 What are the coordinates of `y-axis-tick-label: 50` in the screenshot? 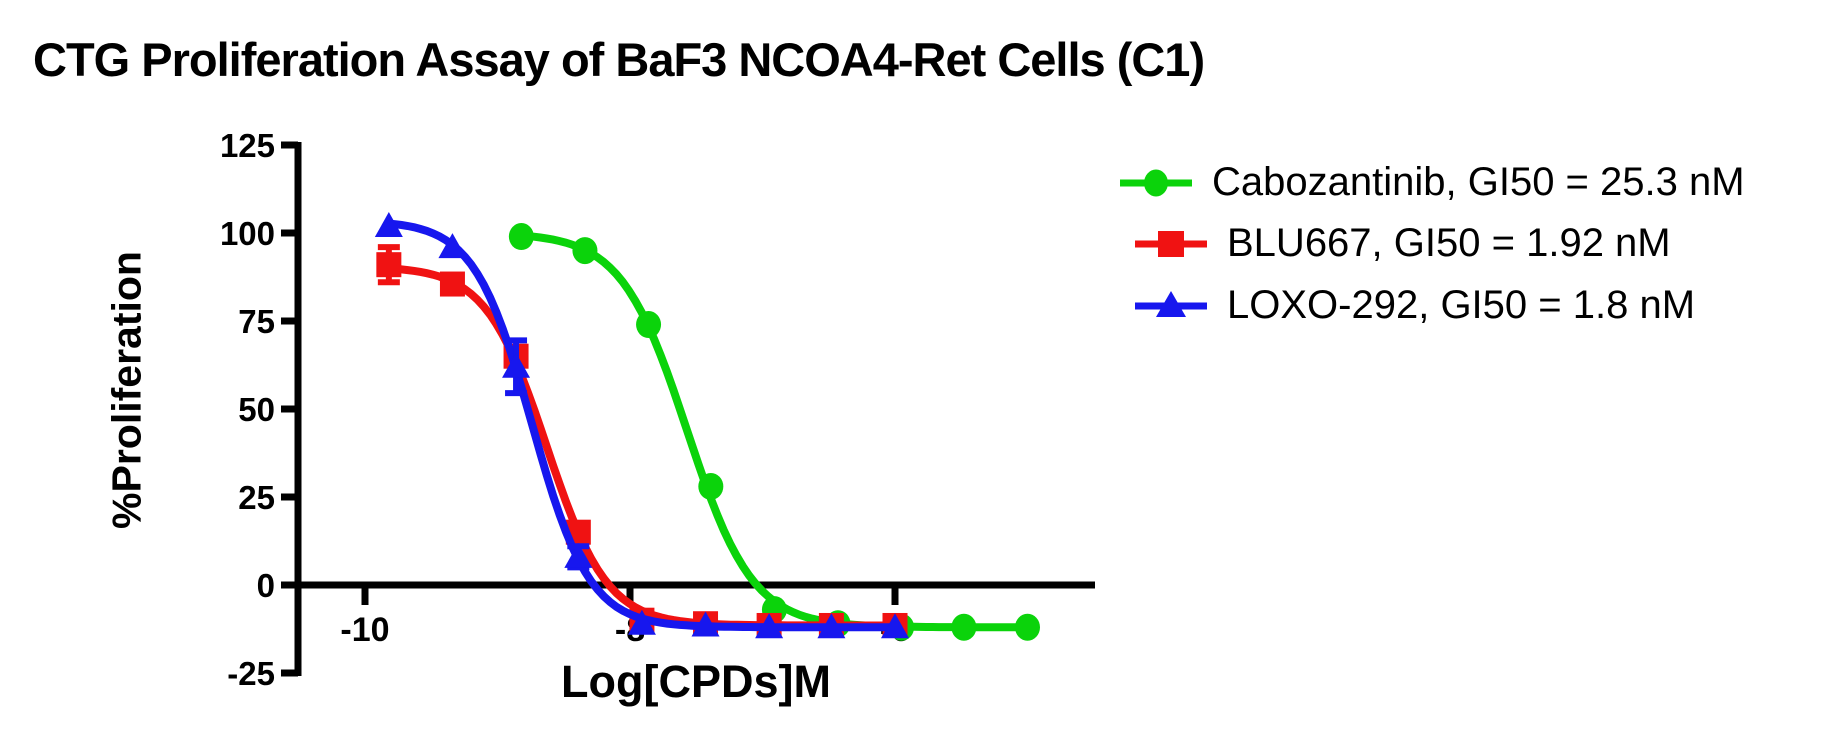 It's located at (256, 409).